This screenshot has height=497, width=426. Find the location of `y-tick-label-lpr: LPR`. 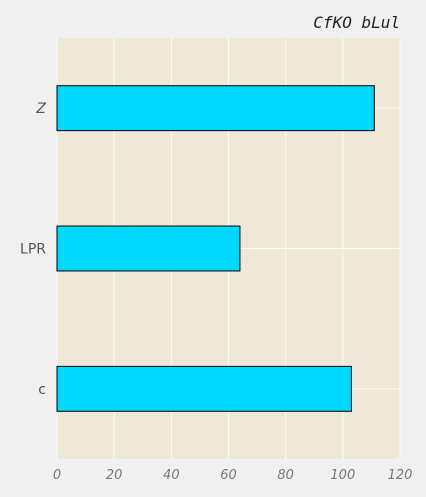

y-tick-label-lpr: LPR is located at coordinates (33, 250).